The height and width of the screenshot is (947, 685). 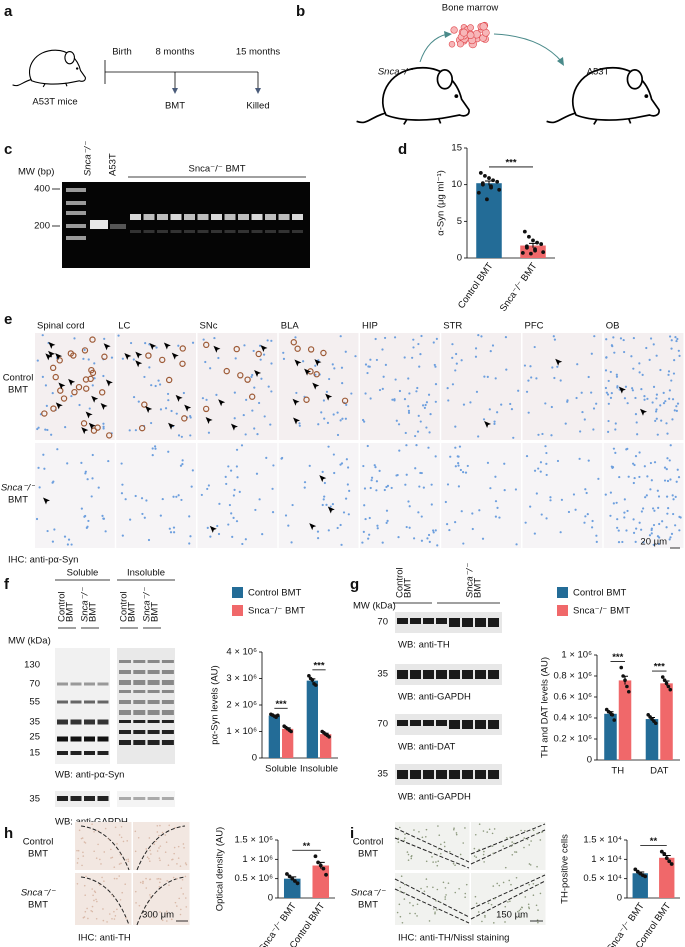 What do you see at coordinates (452, 44) in the screenshot?
I see `marrow-cell` at bounding box center [452, 44].